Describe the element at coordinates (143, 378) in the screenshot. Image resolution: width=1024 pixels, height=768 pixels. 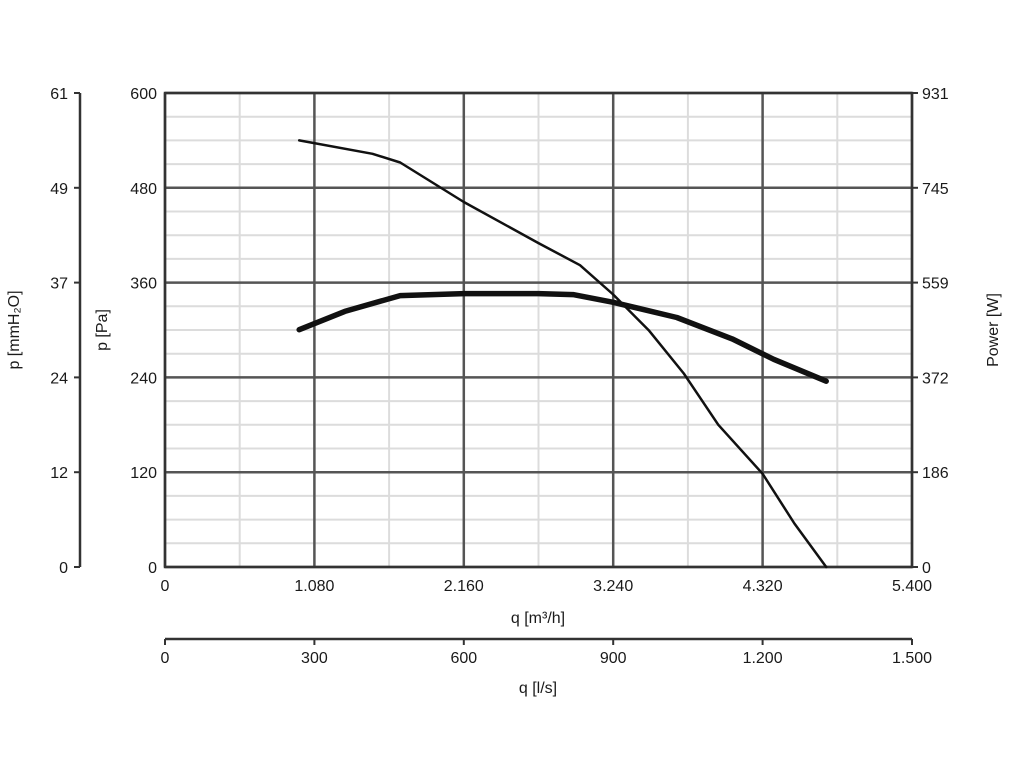
I see `y-pa-tick-label: 240` at that location.